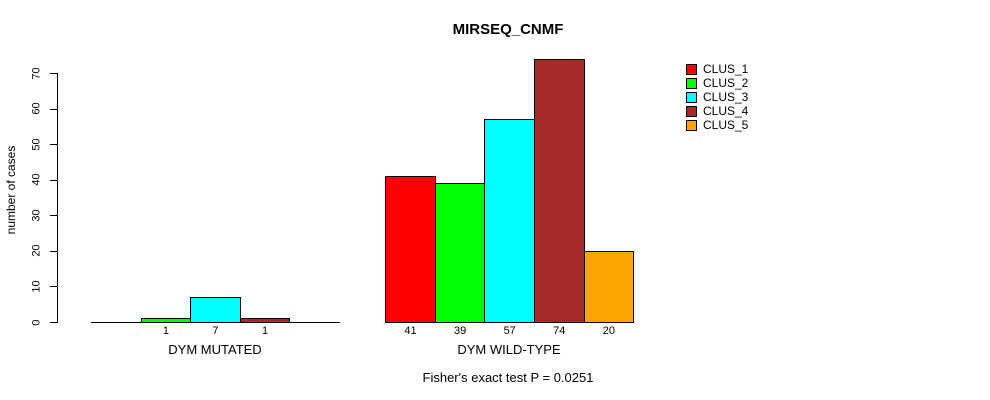  I want to click on legend-item-clus-3: CLUS_3, so click(717, 97).